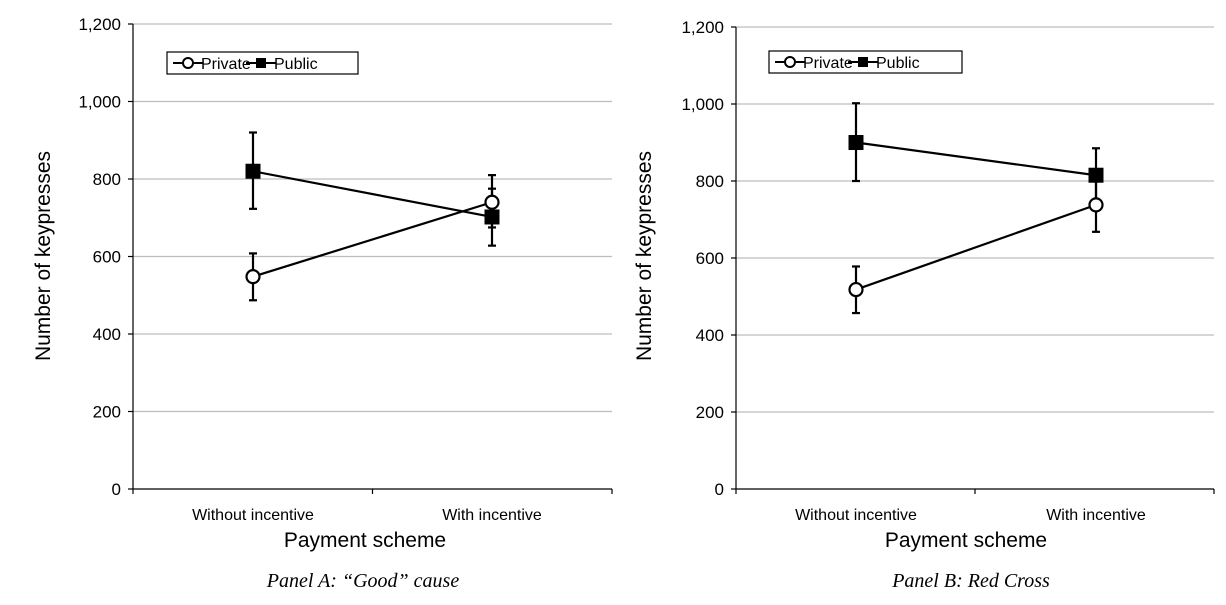 The height and width of the screenshot is (605, 1226). What do you see at coordinates (970, 581) in the screenshot?
I see `panel-caption: Panel B: Red Cross` at bounding box center [970, 581].